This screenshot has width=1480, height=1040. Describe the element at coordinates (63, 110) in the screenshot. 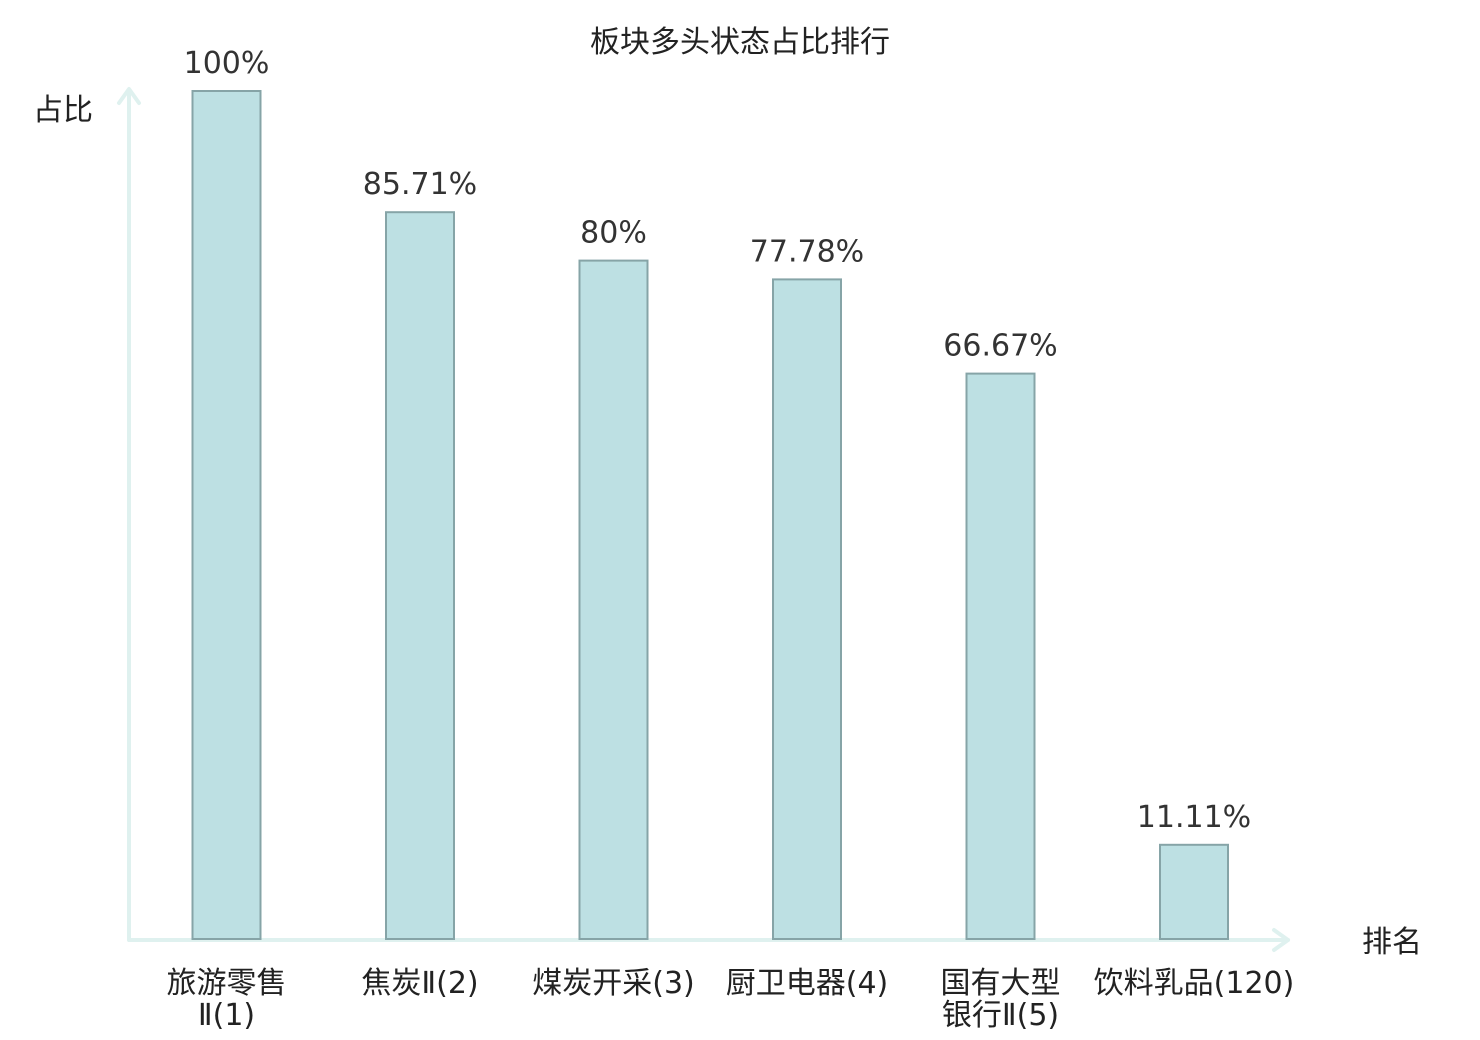

I see `y-axis-label: 占比` at that location.